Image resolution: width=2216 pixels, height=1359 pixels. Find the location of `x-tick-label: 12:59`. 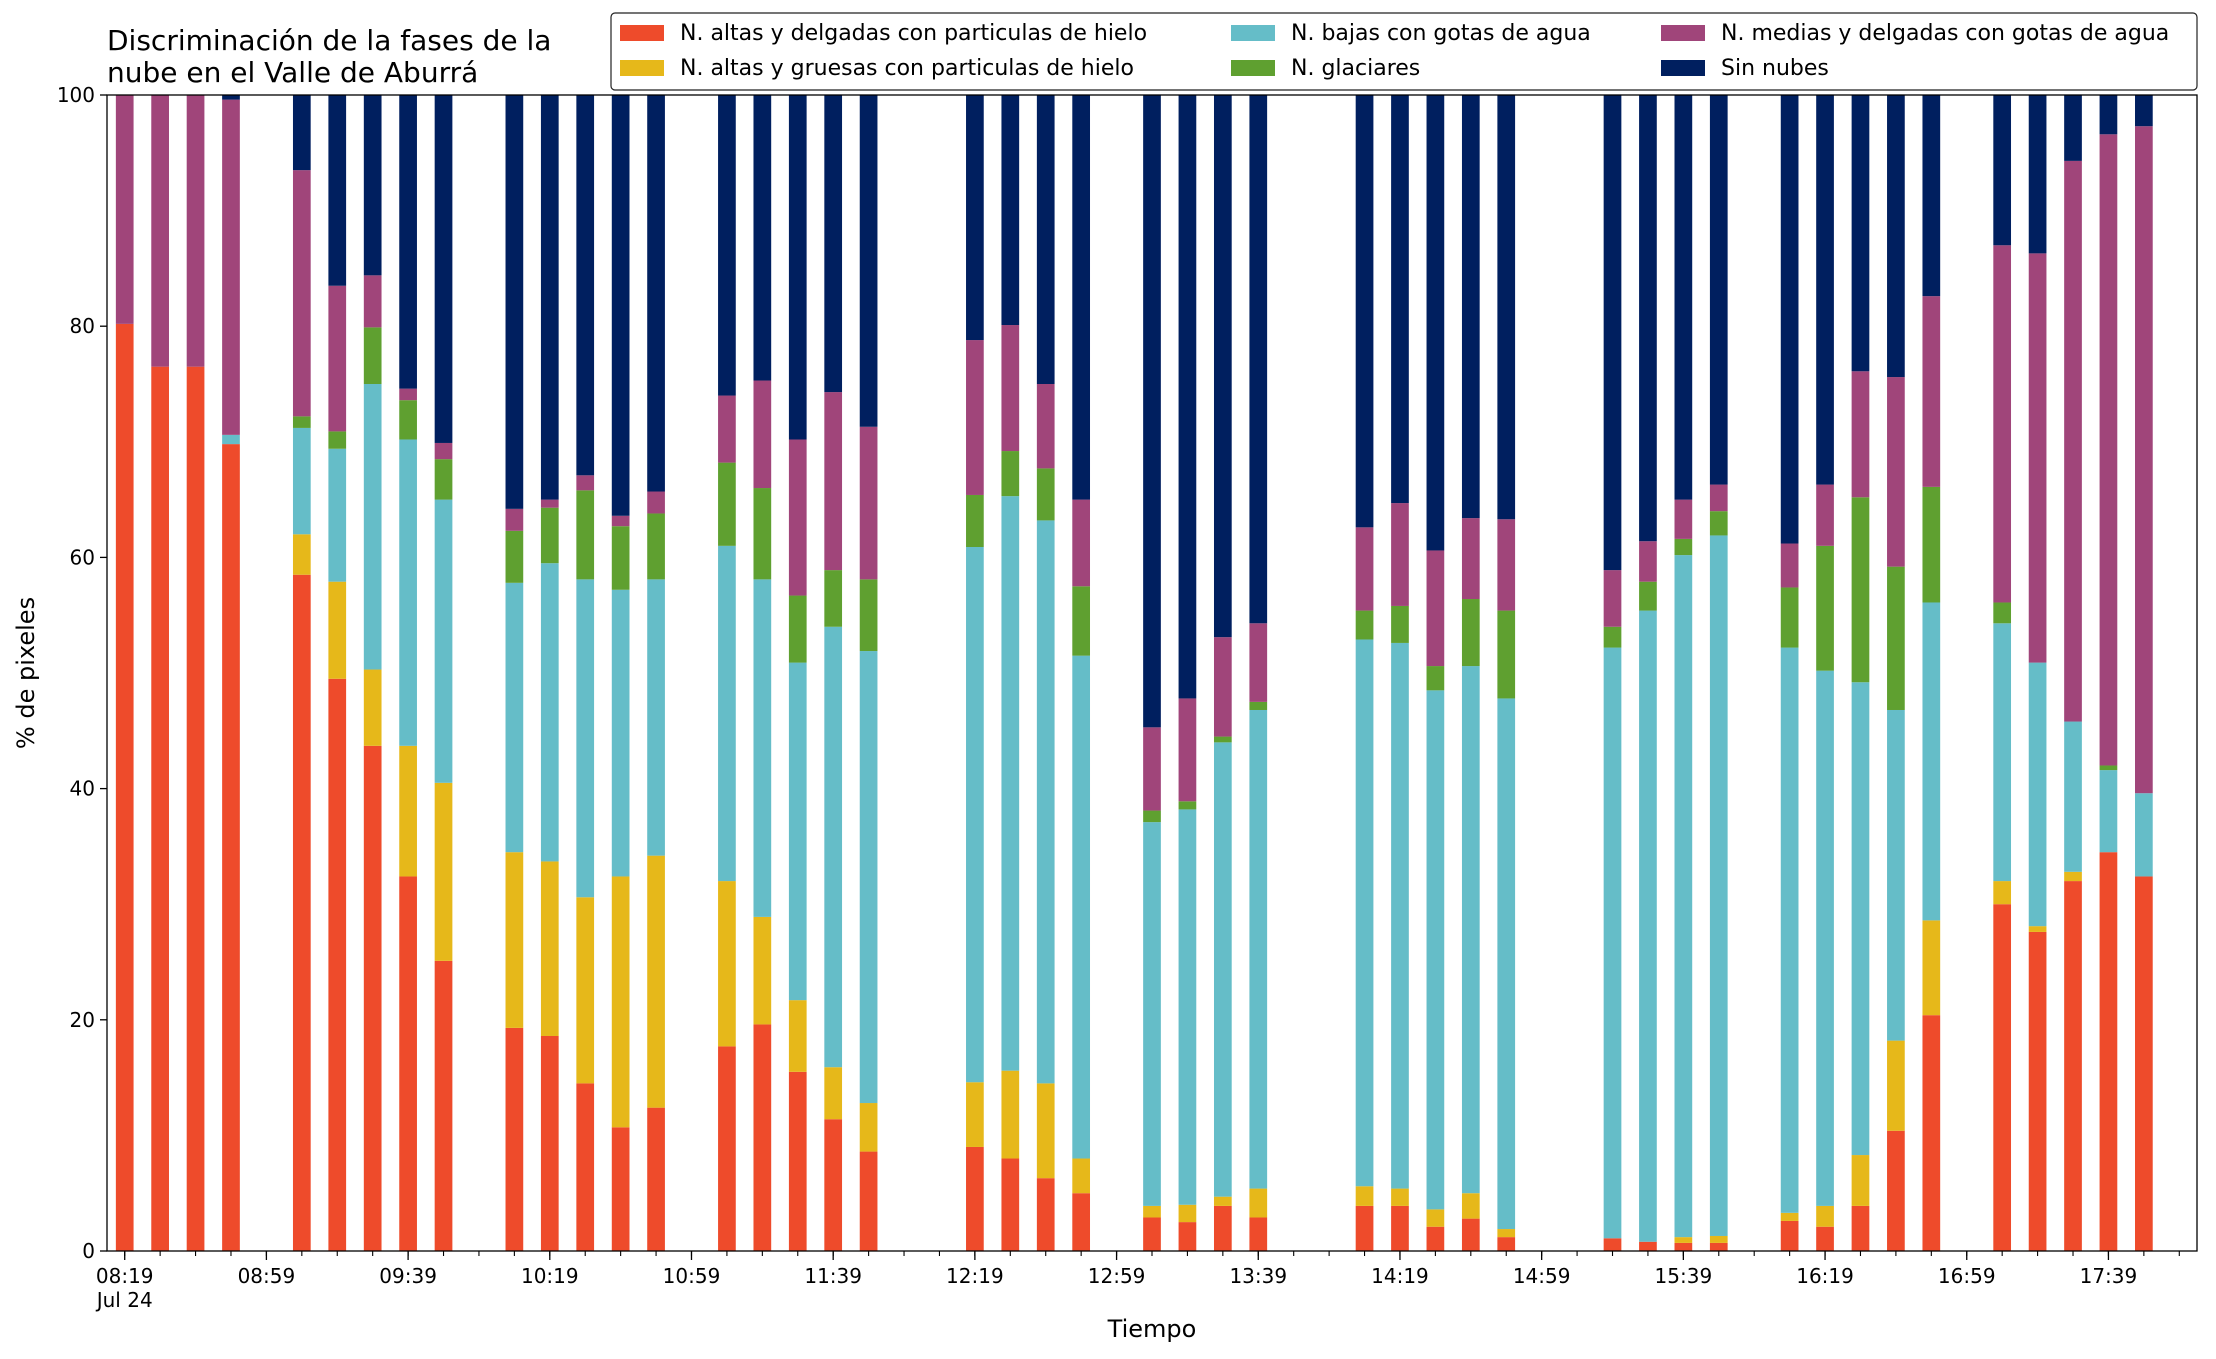

x-tick-label: 12:59 is located at coordinates (1117, 1276).